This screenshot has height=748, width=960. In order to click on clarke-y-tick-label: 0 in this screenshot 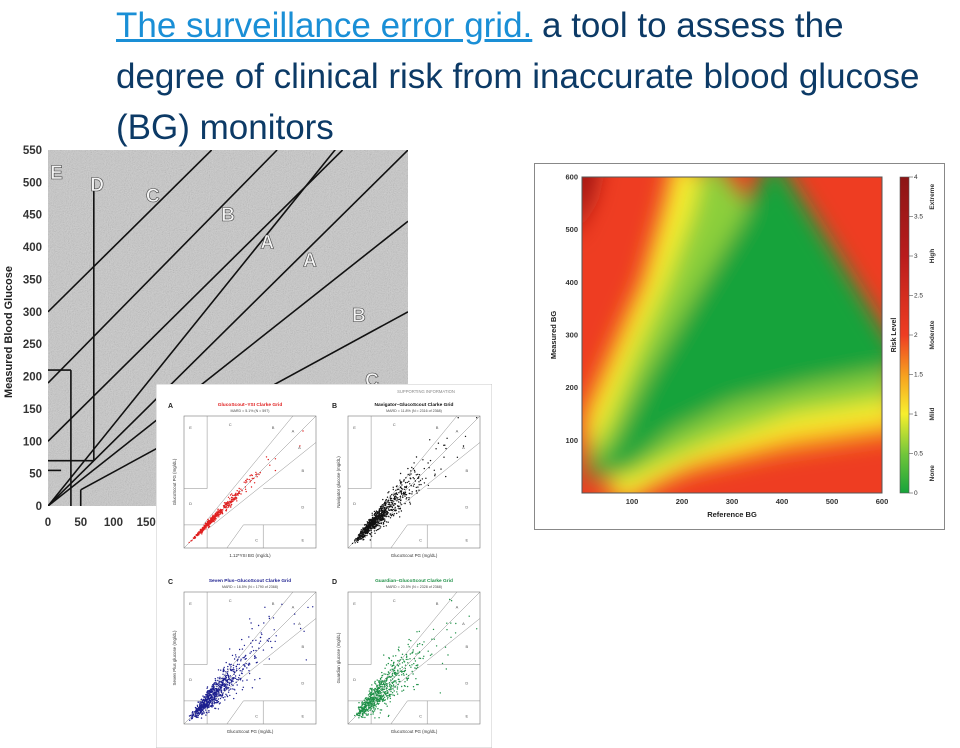, I will do `click(39, 507)`.